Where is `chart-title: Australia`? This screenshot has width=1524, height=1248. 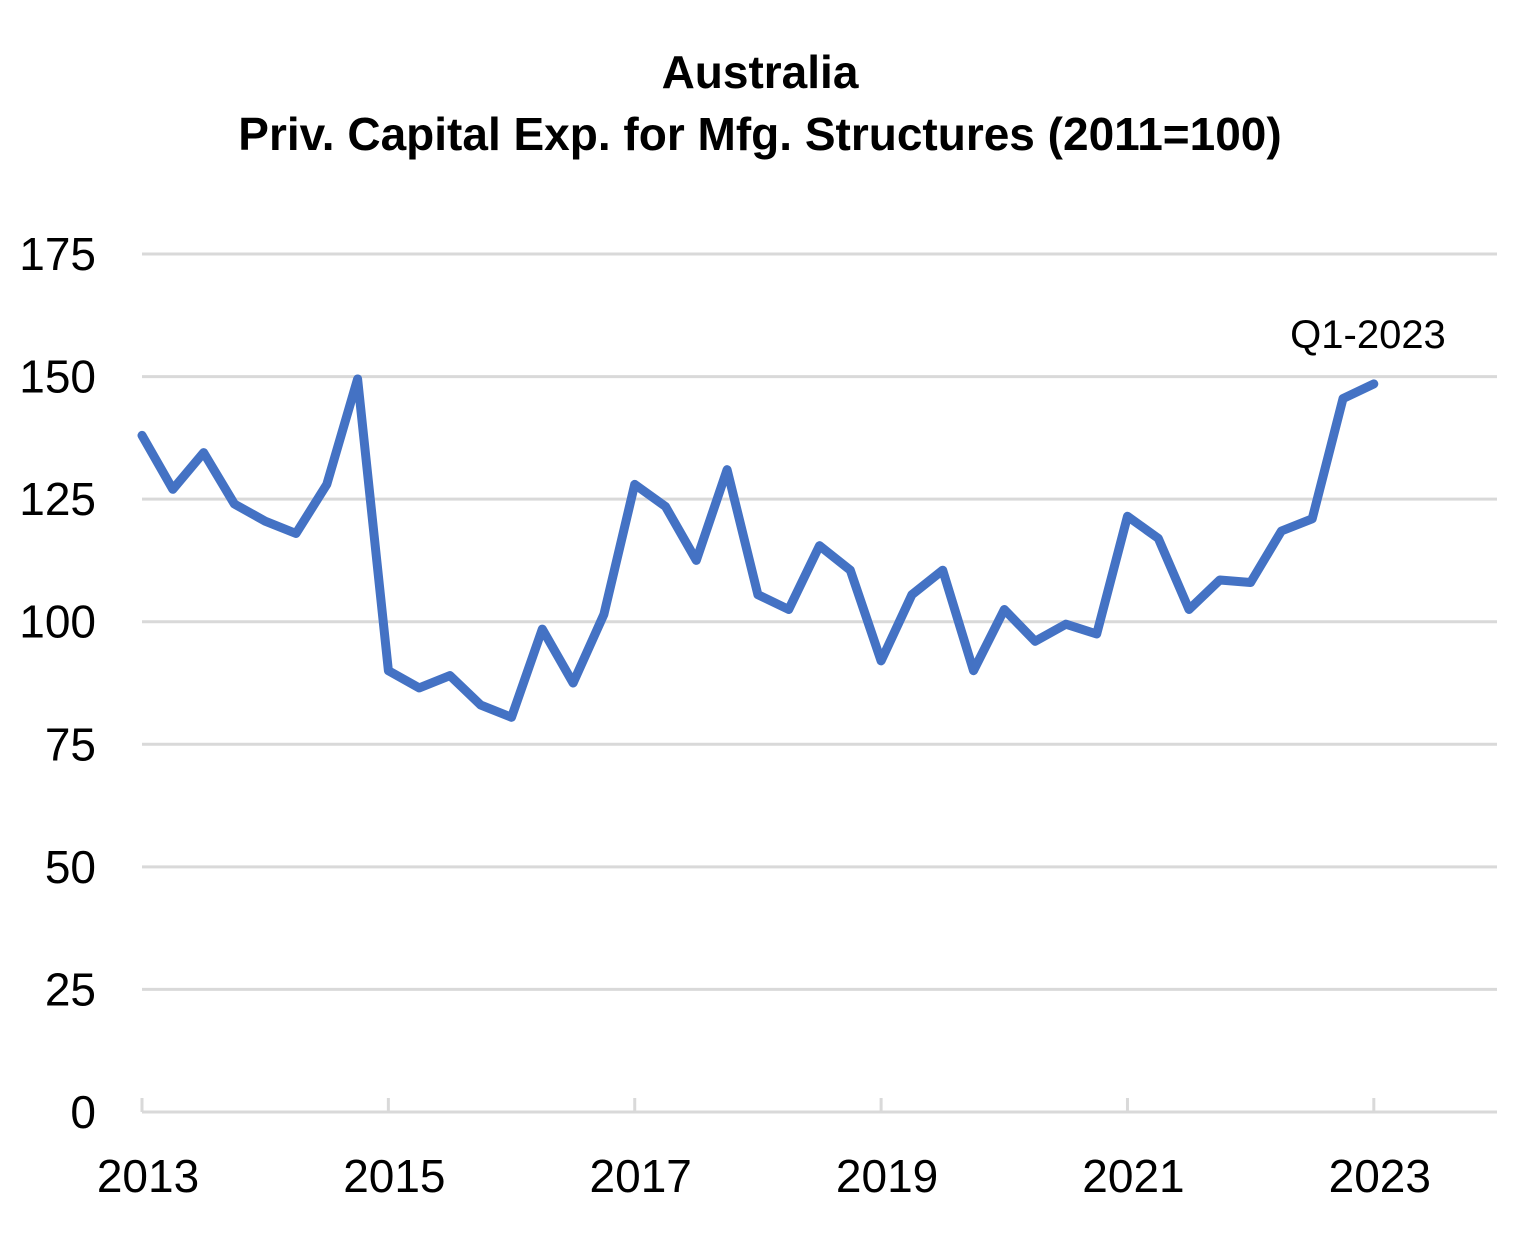 chart-title: Australia is located at coordinates (760, 72).